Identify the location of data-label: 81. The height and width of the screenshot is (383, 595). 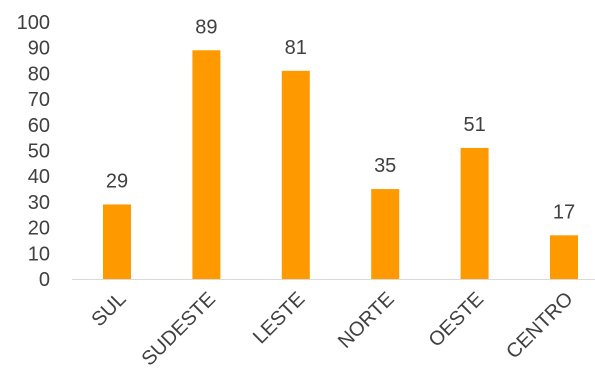
(296, 48).